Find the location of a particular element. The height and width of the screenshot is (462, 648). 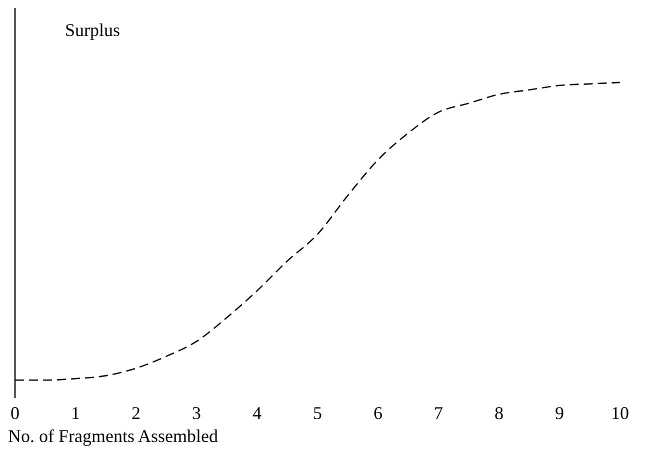

x-tick-label: 8 is located at coordinates (499, 412).